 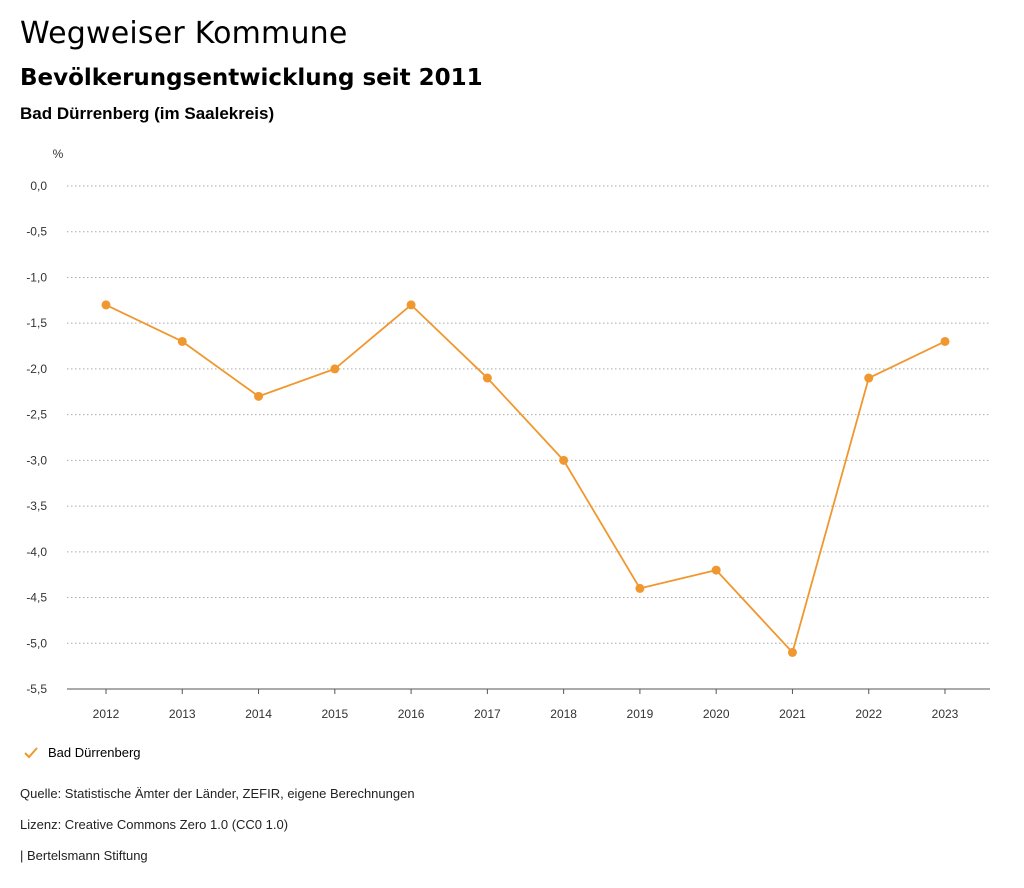 I want to click on y-tick-label: -5,5, so click(x=36, y=689).